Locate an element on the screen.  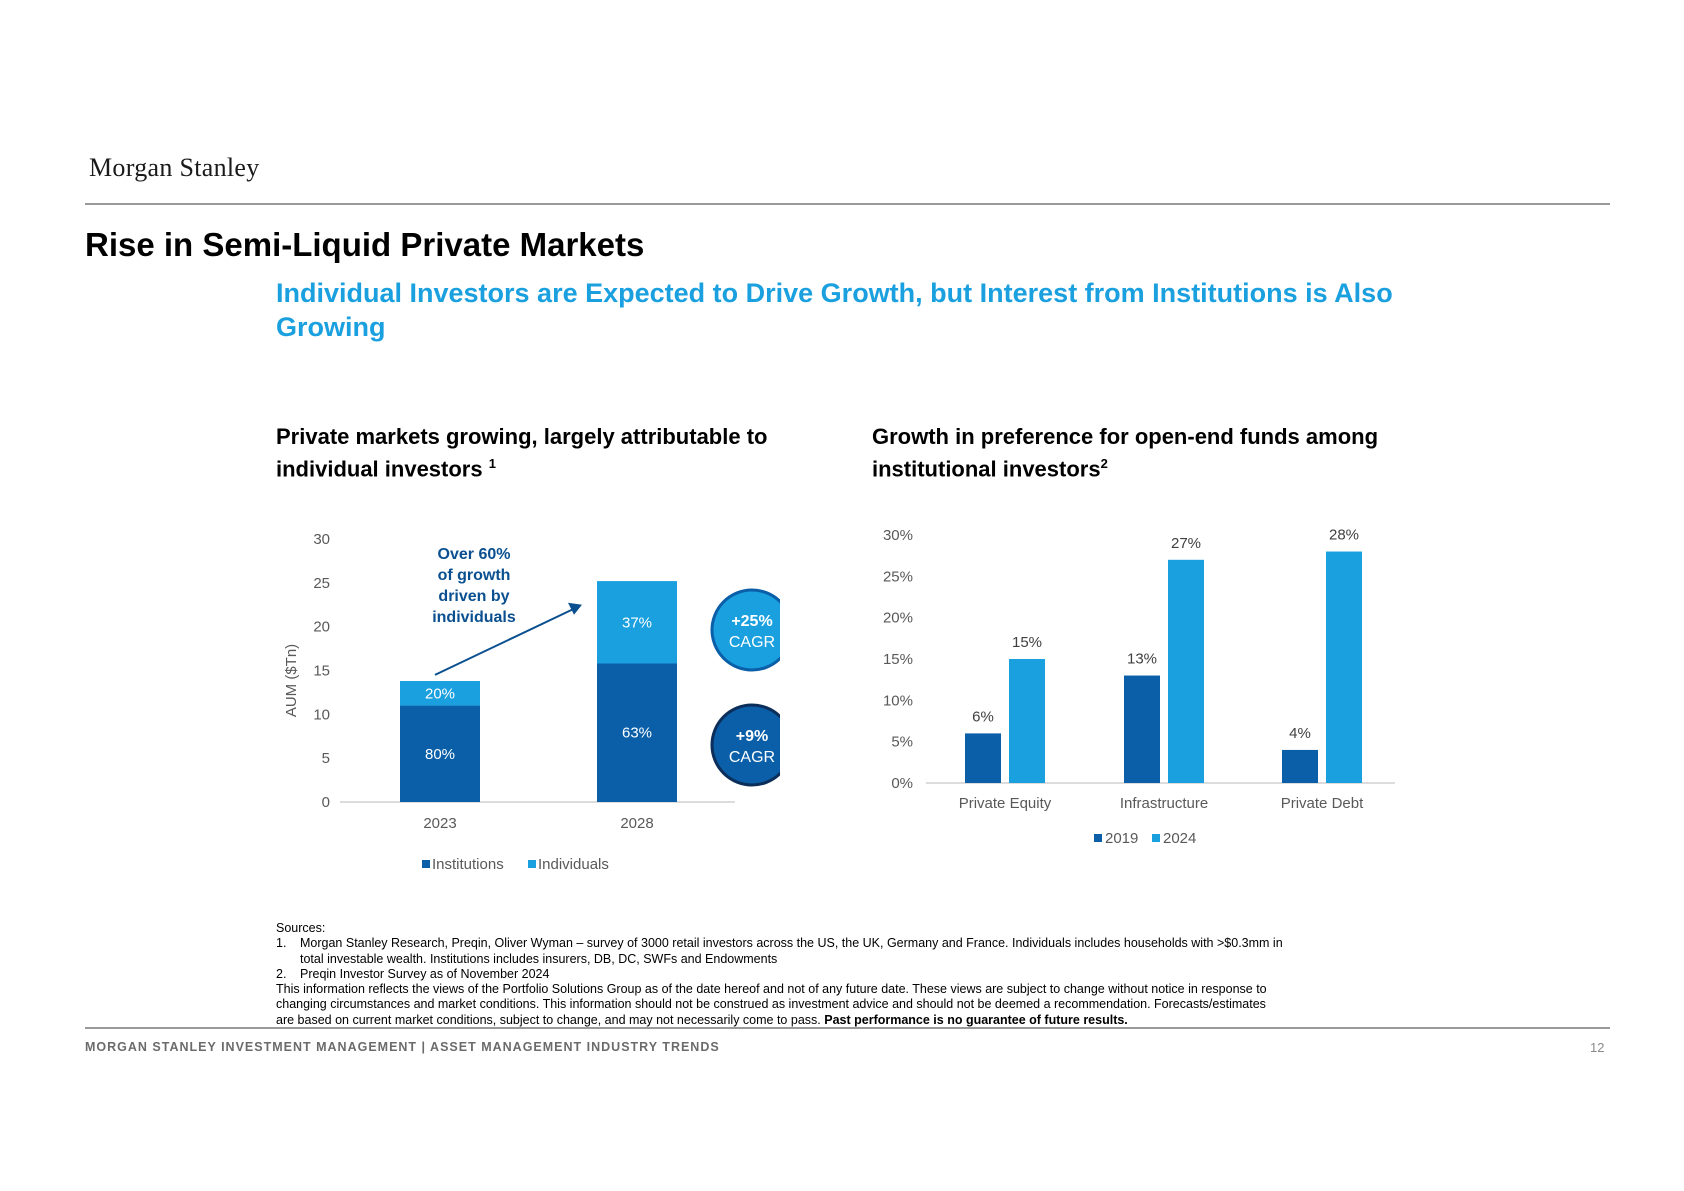
y-tick-label: 15 is located at coordinates (321, 671).